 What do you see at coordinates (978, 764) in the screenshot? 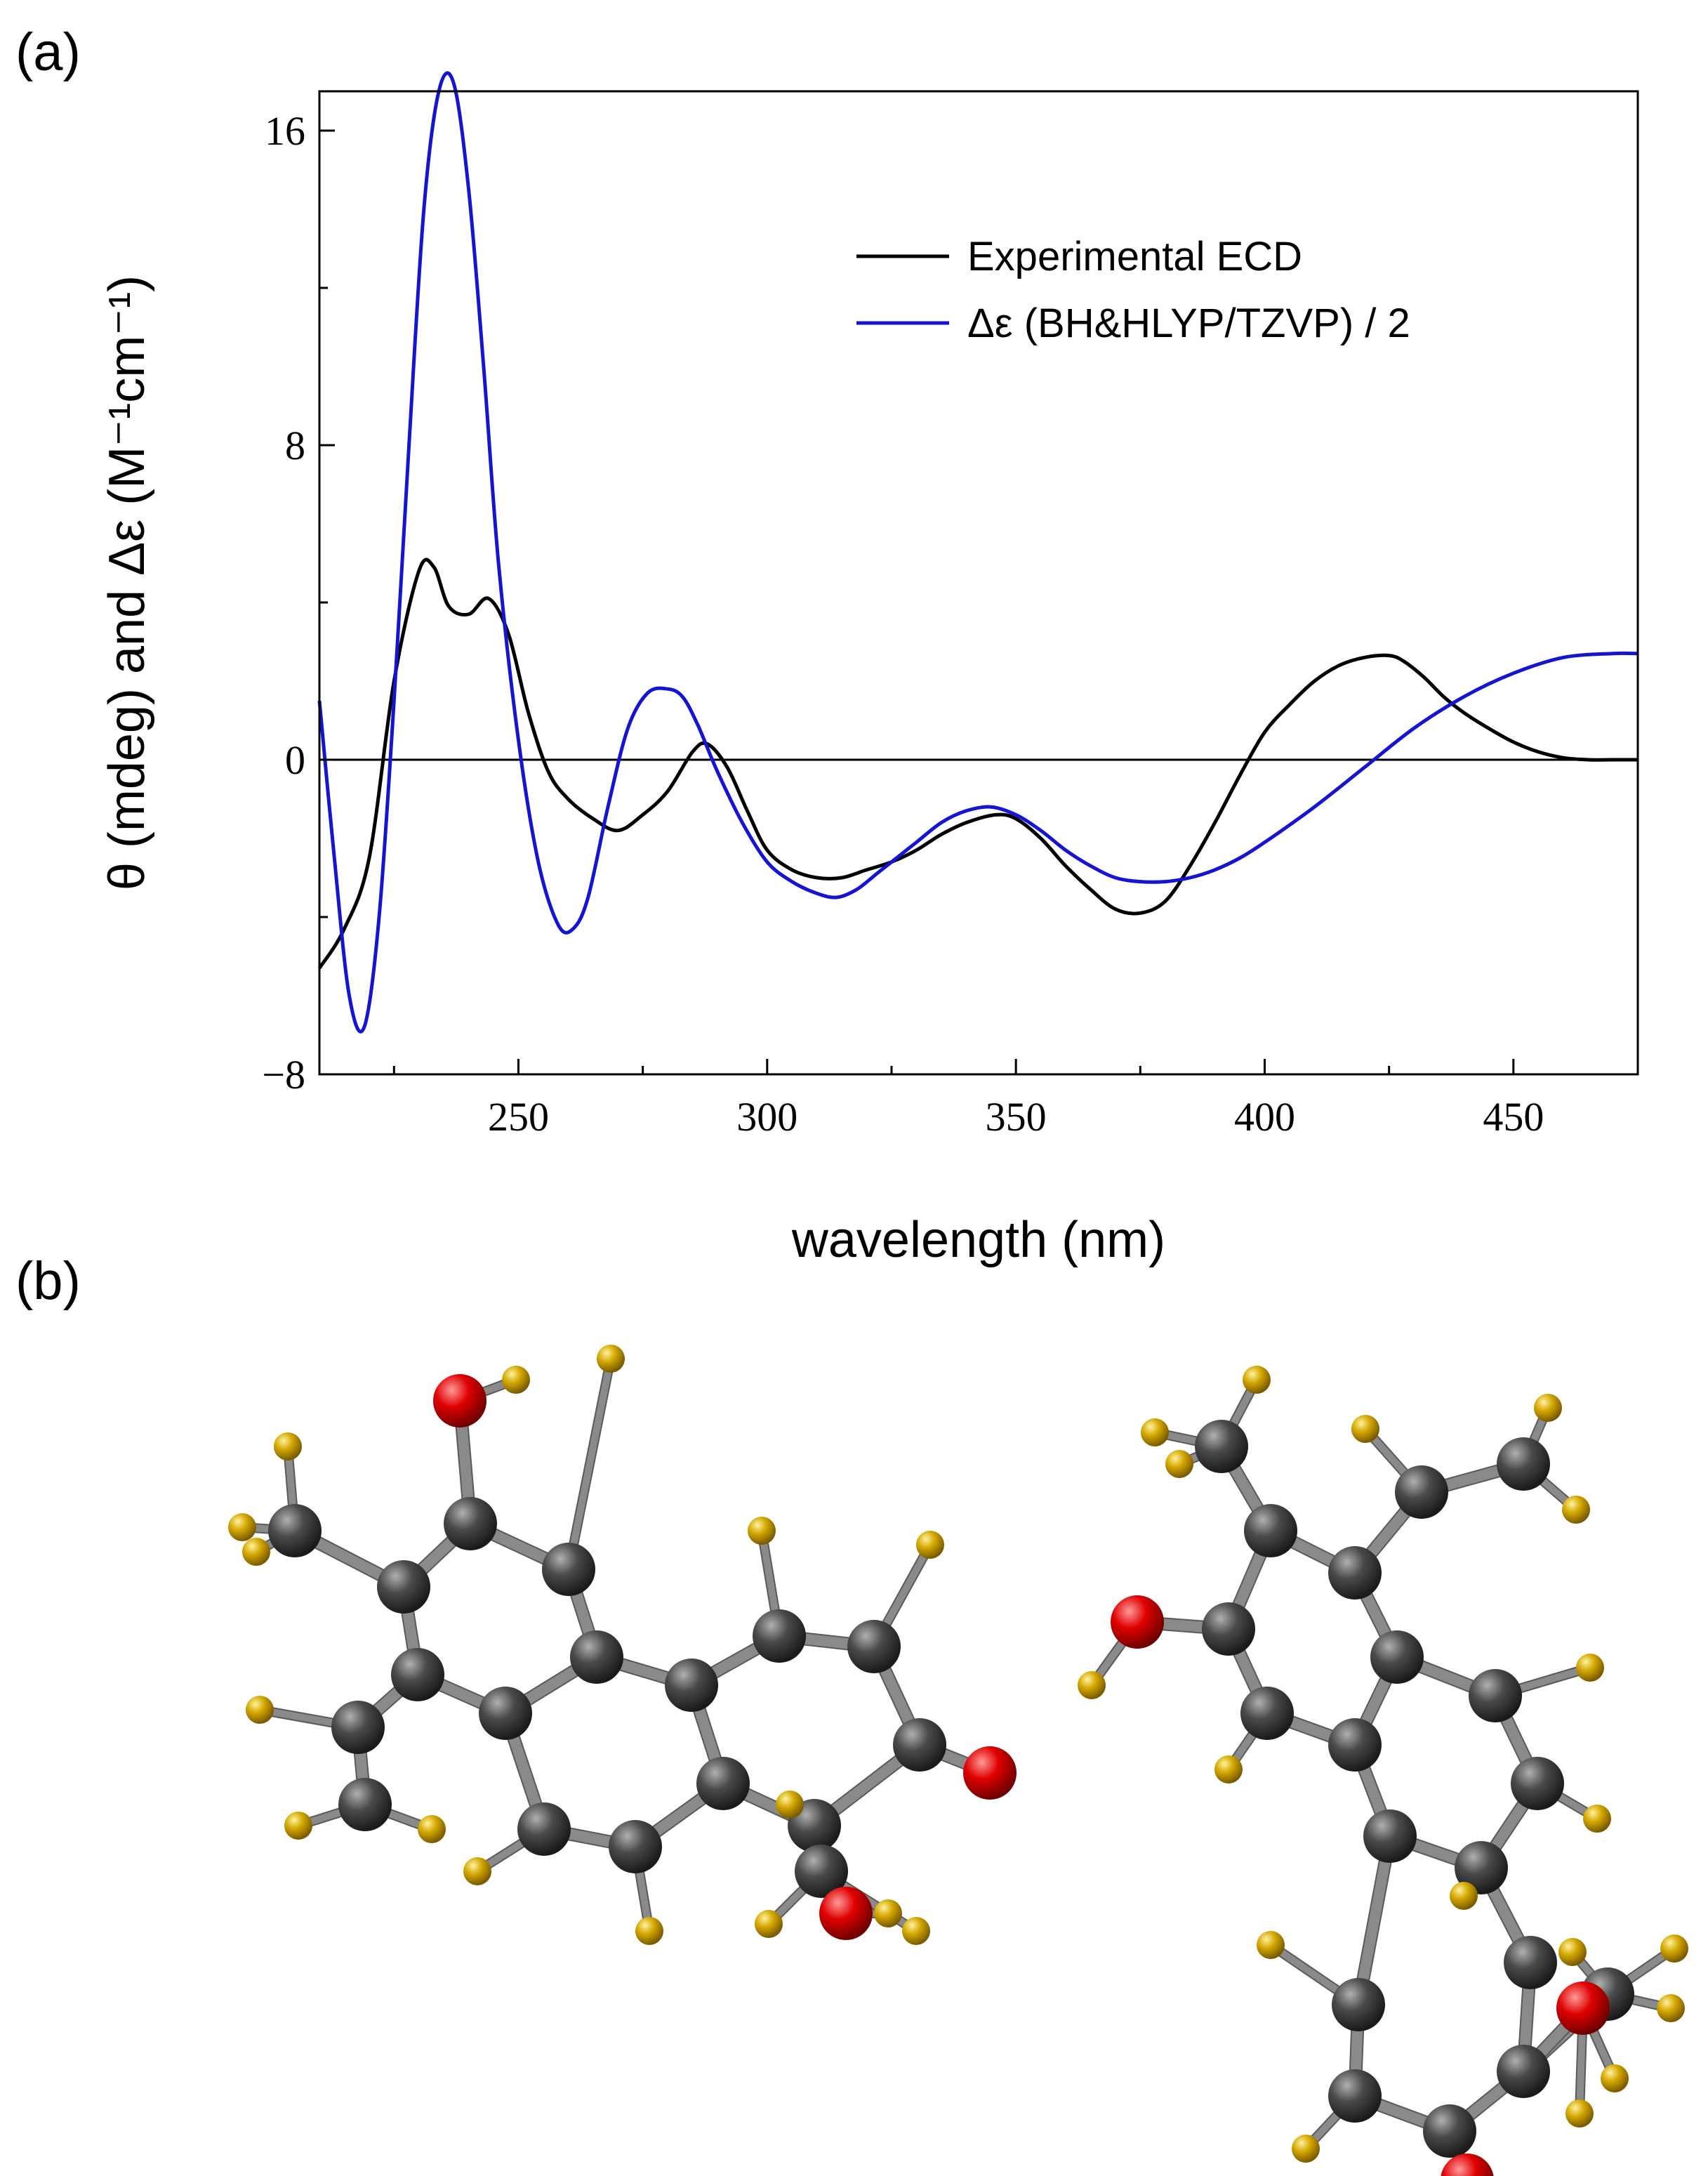
I see `series-experimental-ecd-line` at bounding box center [978, 764].